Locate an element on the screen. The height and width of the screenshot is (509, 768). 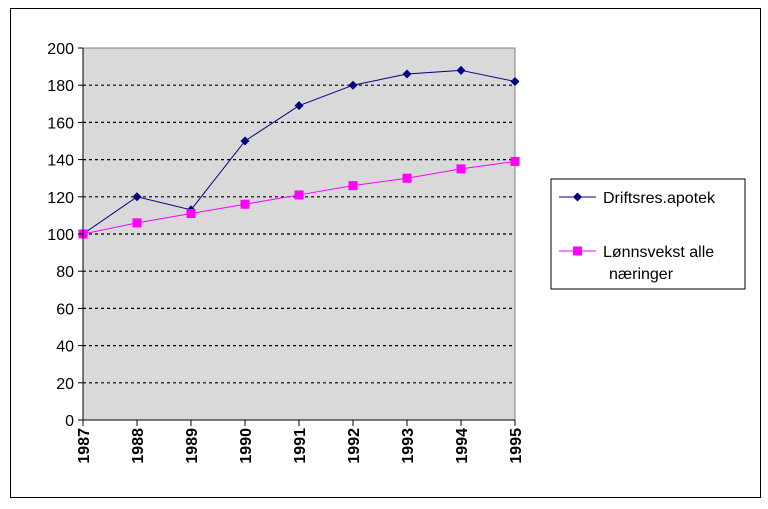
y-tick-label-100: 100 is located at coordinates (60, 235).